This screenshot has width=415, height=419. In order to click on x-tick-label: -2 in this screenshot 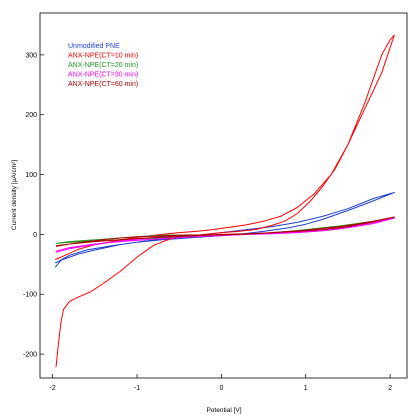, I will do `click(53, 388)`.